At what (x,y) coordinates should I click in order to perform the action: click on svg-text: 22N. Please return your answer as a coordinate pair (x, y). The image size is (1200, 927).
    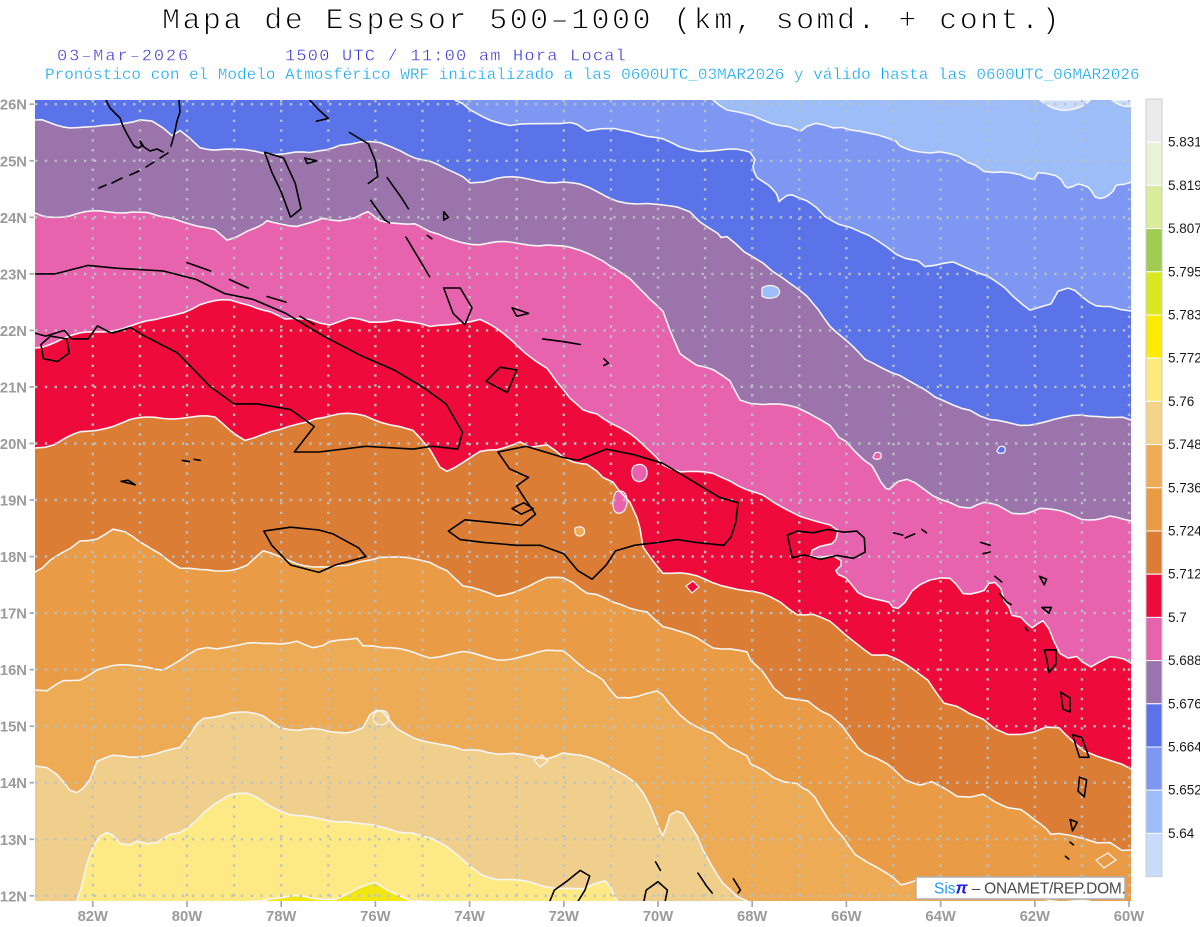
    Looking at the image, I should click on (13, 332).